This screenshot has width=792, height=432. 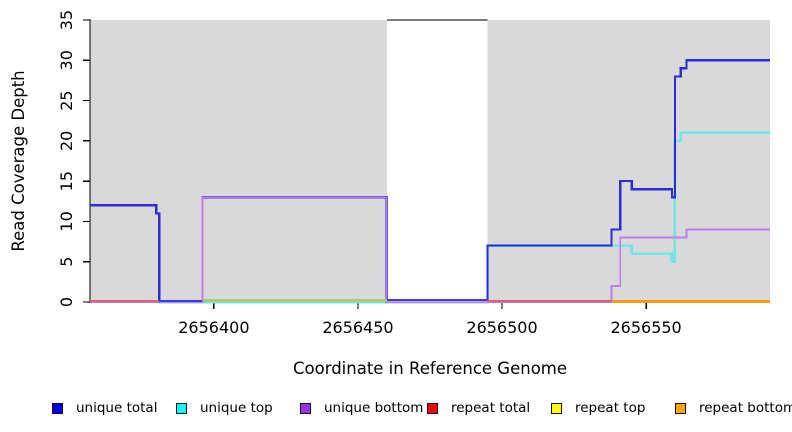 What do you see at coordinates (610, 408) in the screenshot?
I see `legend-label: repeat top` at bounding box center [610, 408].